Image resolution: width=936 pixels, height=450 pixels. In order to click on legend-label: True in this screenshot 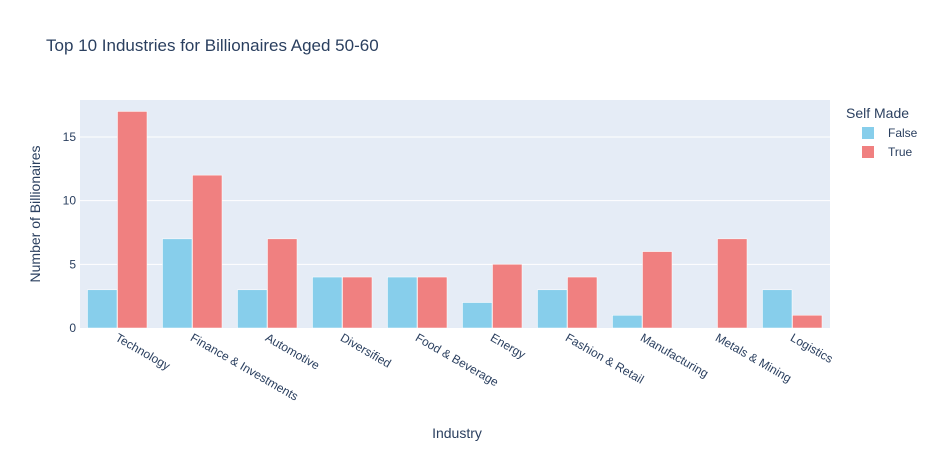, I will do `click(900, 152)`.